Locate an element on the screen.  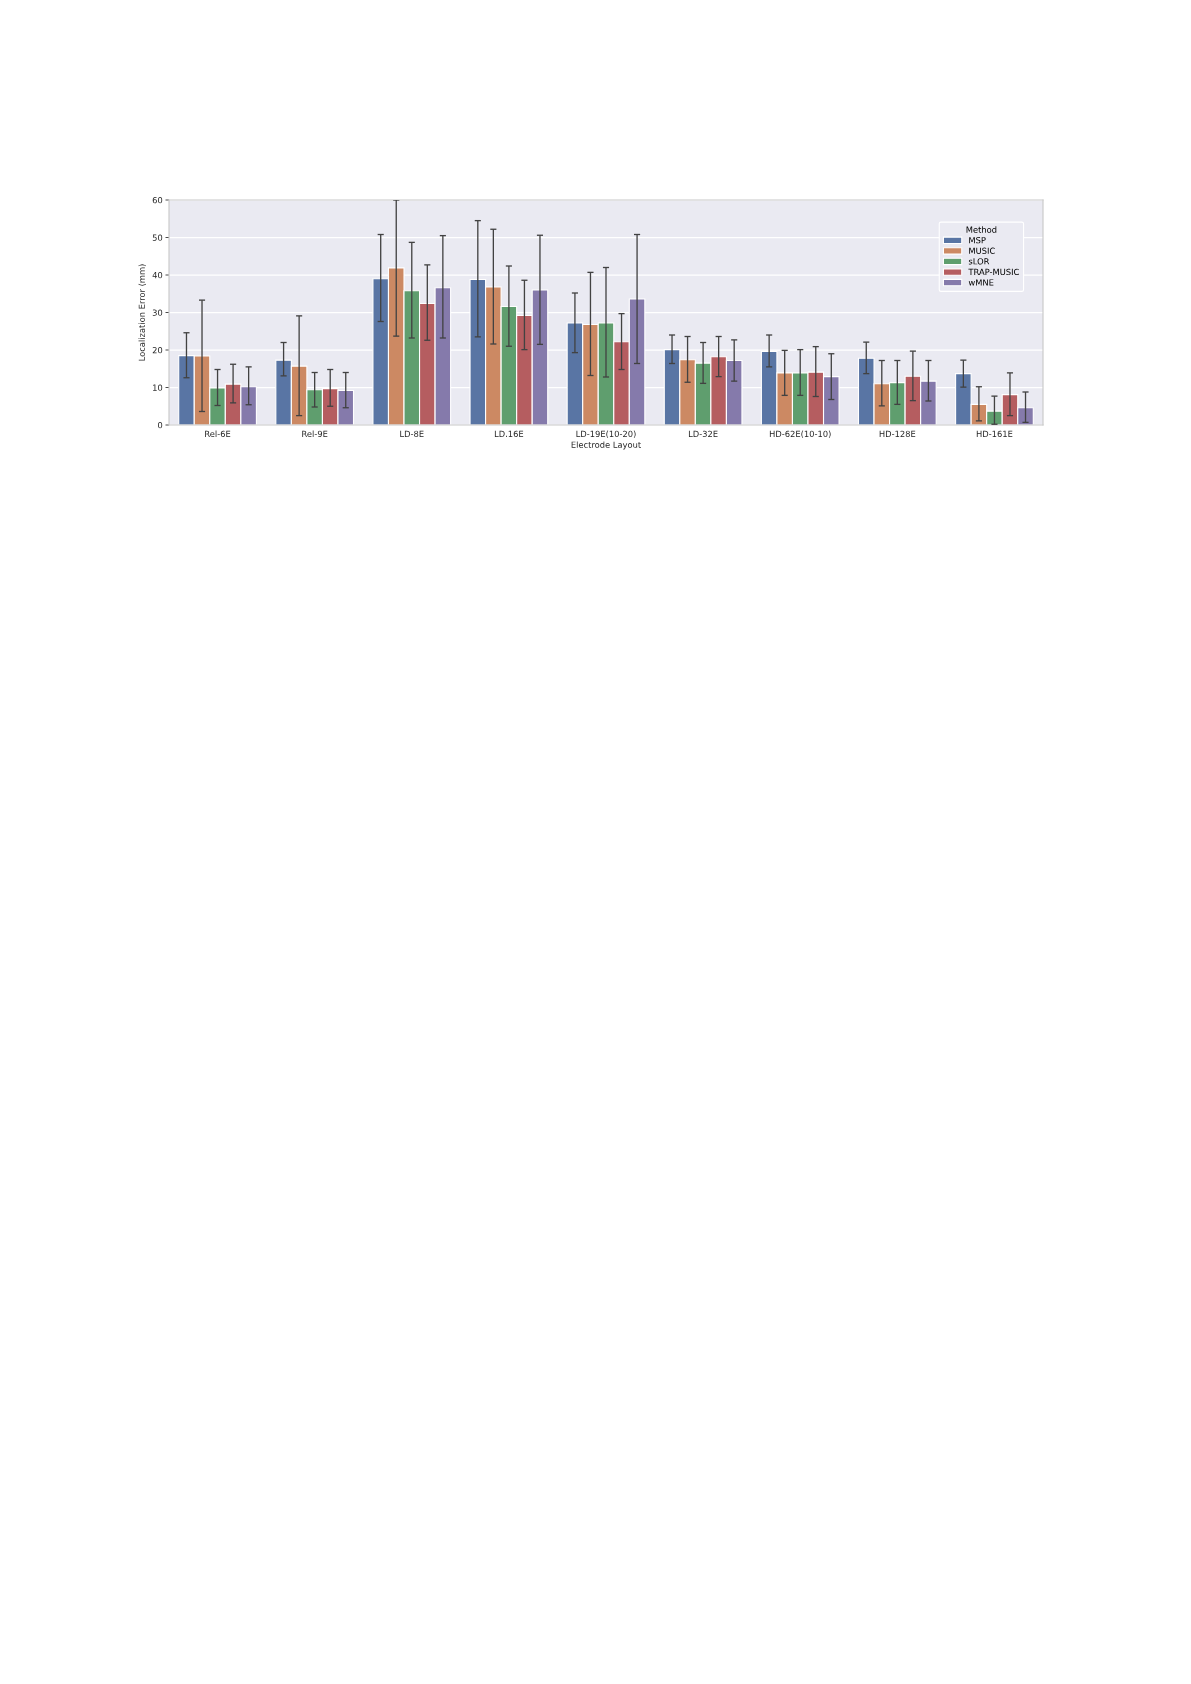
y-tick-label: 10 is located at coordinates (158, 387).